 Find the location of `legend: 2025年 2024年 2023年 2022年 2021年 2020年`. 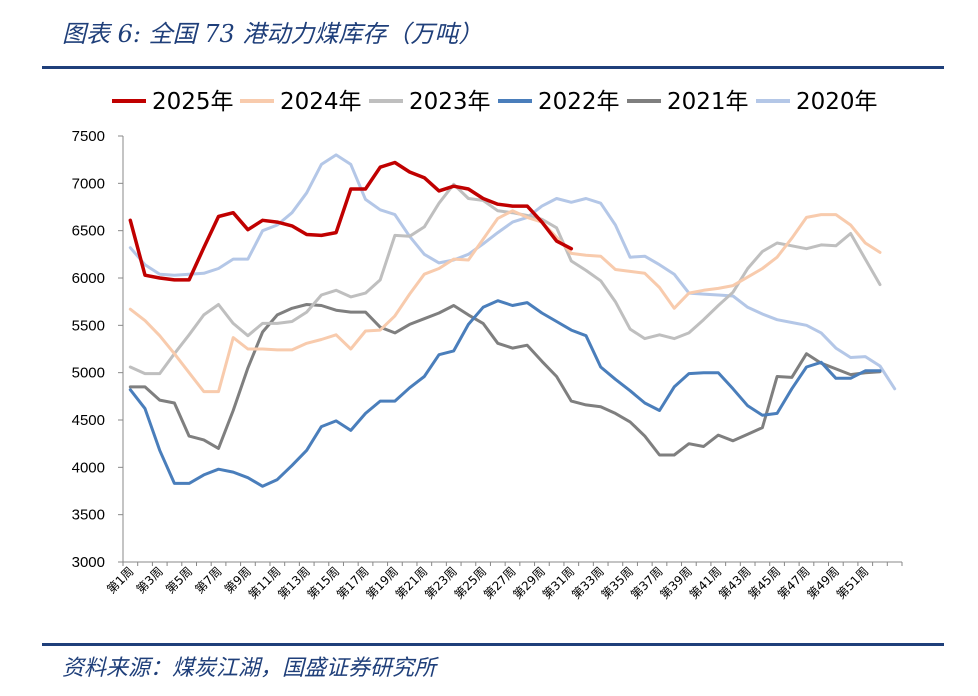

legend: 2025年 2024年 2023年 2022年 2021年 2020年 is located at coordinates (495, 102).